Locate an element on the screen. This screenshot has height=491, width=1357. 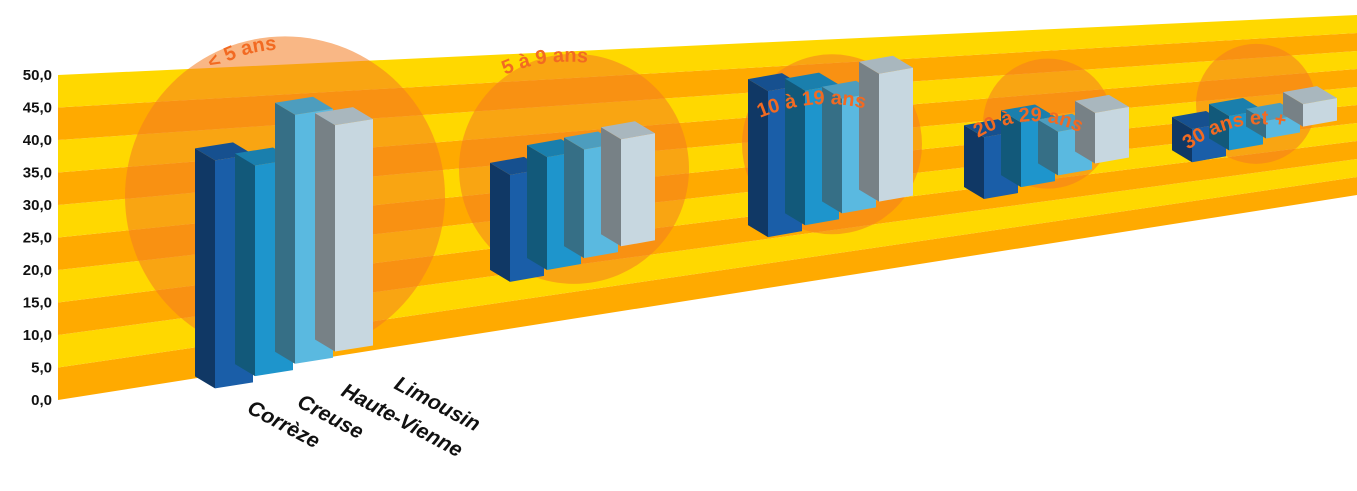
y-tick-label: 50,0 is located at coordinates (37, 75).